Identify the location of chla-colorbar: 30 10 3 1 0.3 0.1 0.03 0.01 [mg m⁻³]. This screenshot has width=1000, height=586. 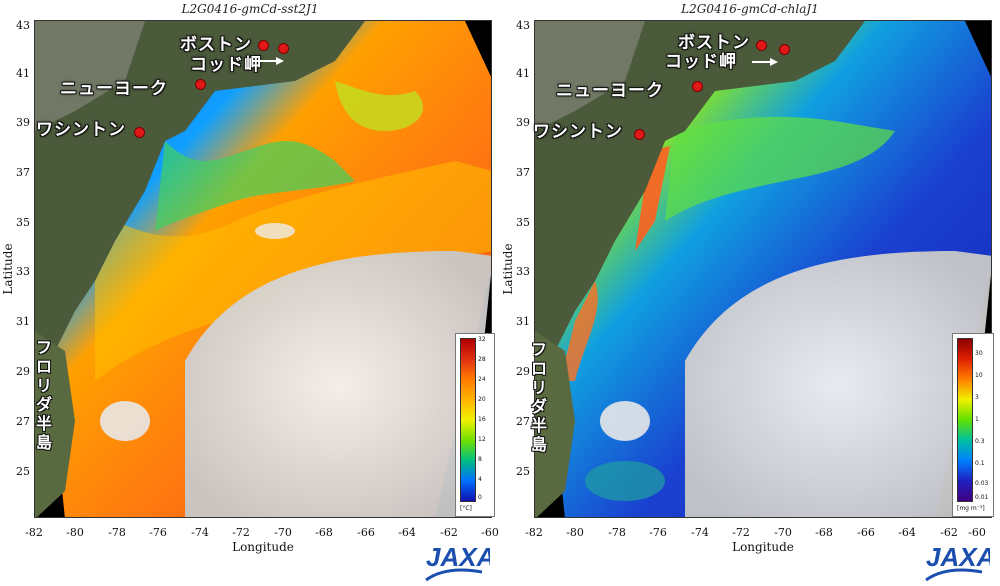
(973, 425).